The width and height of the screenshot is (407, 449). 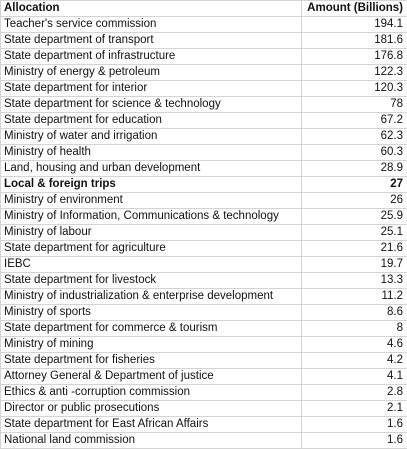 I want to click on table-row: IEBC 19.7, so click(x=203, y=264).